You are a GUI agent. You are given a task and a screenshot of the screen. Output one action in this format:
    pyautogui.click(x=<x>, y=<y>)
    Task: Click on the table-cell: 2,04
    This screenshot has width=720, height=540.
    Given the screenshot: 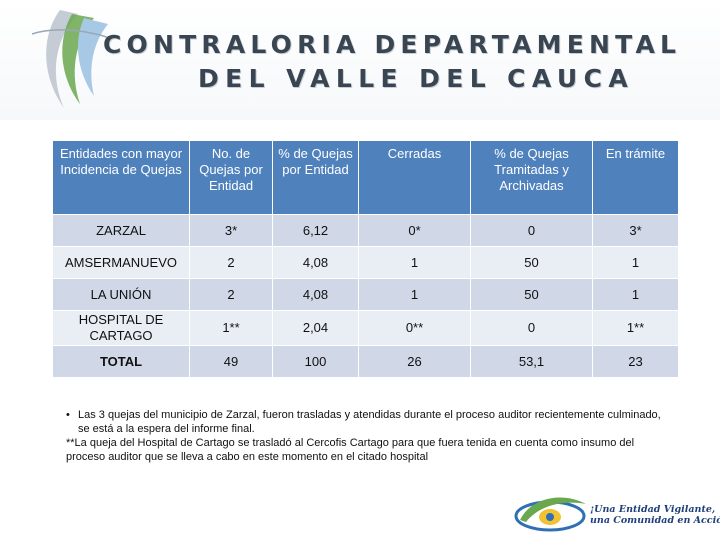 What is the action you would take?
    pyautogui.click(x=315, y=328)
    